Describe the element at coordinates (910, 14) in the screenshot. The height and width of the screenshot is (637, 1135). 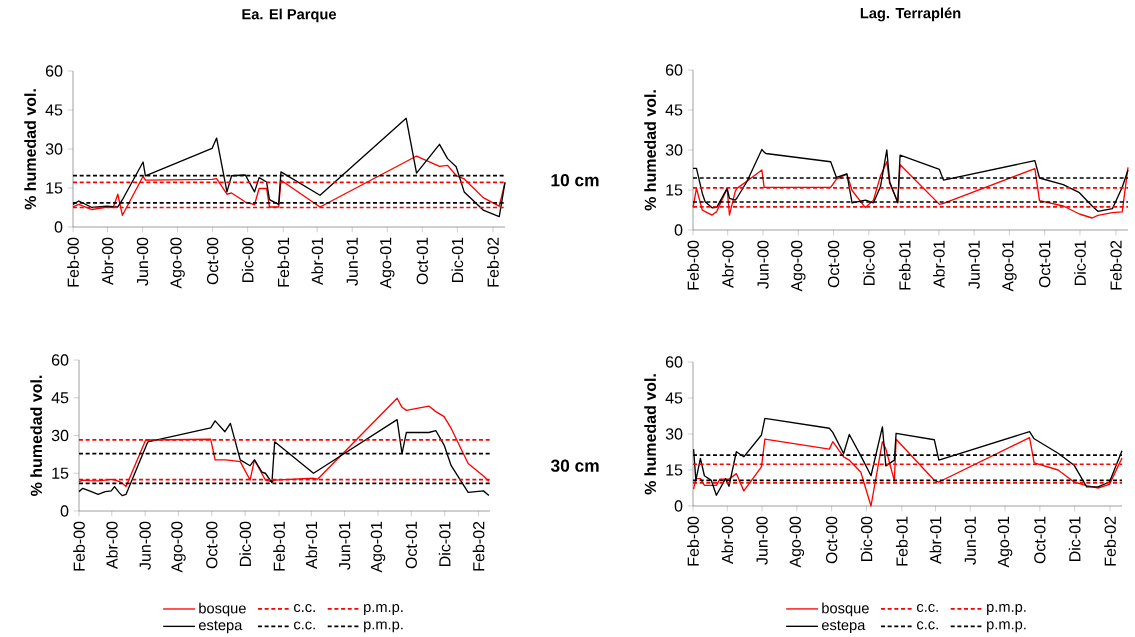
I see `chart-title: Lag. Terraplén` at that location.